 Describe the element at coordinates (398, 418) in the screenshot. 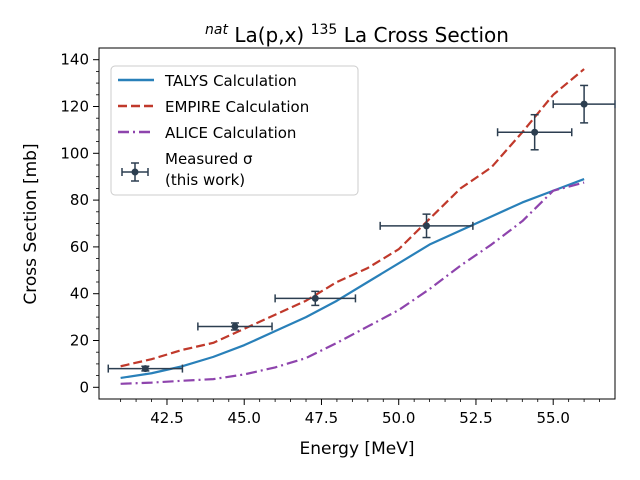

I see `x-tick-label: 50.0` at that location.